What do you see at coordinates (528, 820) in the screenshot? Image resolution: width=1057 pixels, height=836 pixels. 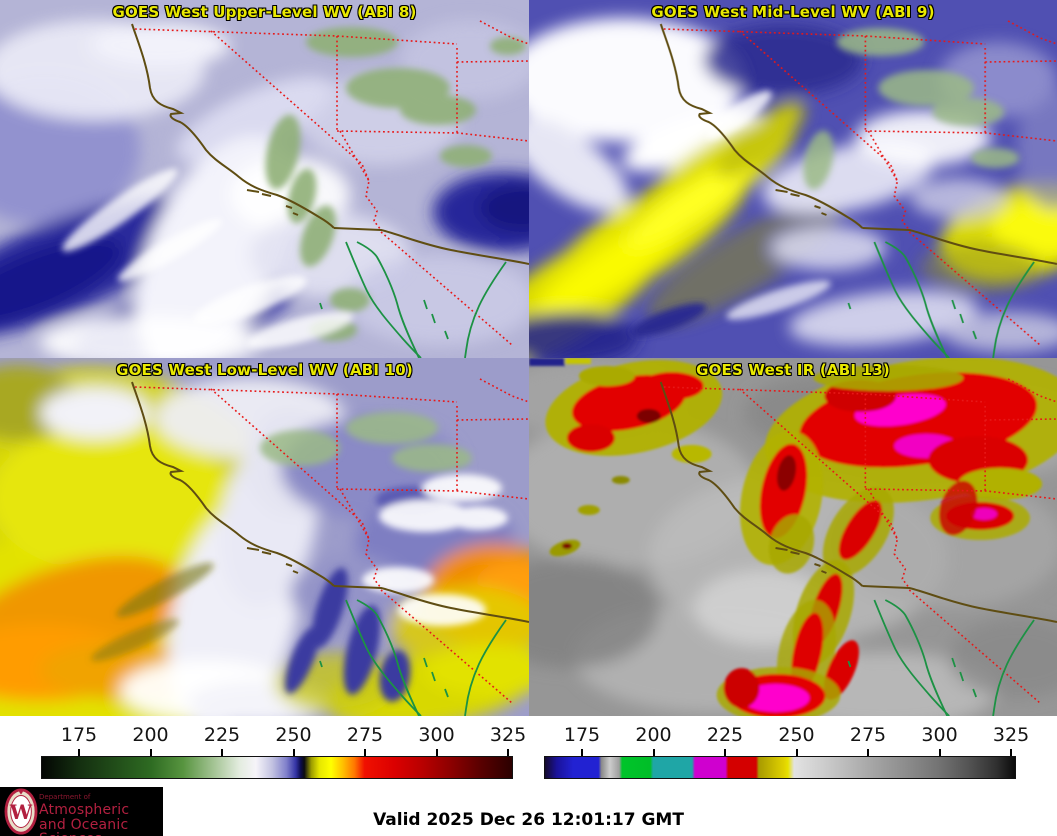 I see `valid-timestamp: Valid 2025 Dec 26 12:01:17 GMT` at bounding box center [528, 820].